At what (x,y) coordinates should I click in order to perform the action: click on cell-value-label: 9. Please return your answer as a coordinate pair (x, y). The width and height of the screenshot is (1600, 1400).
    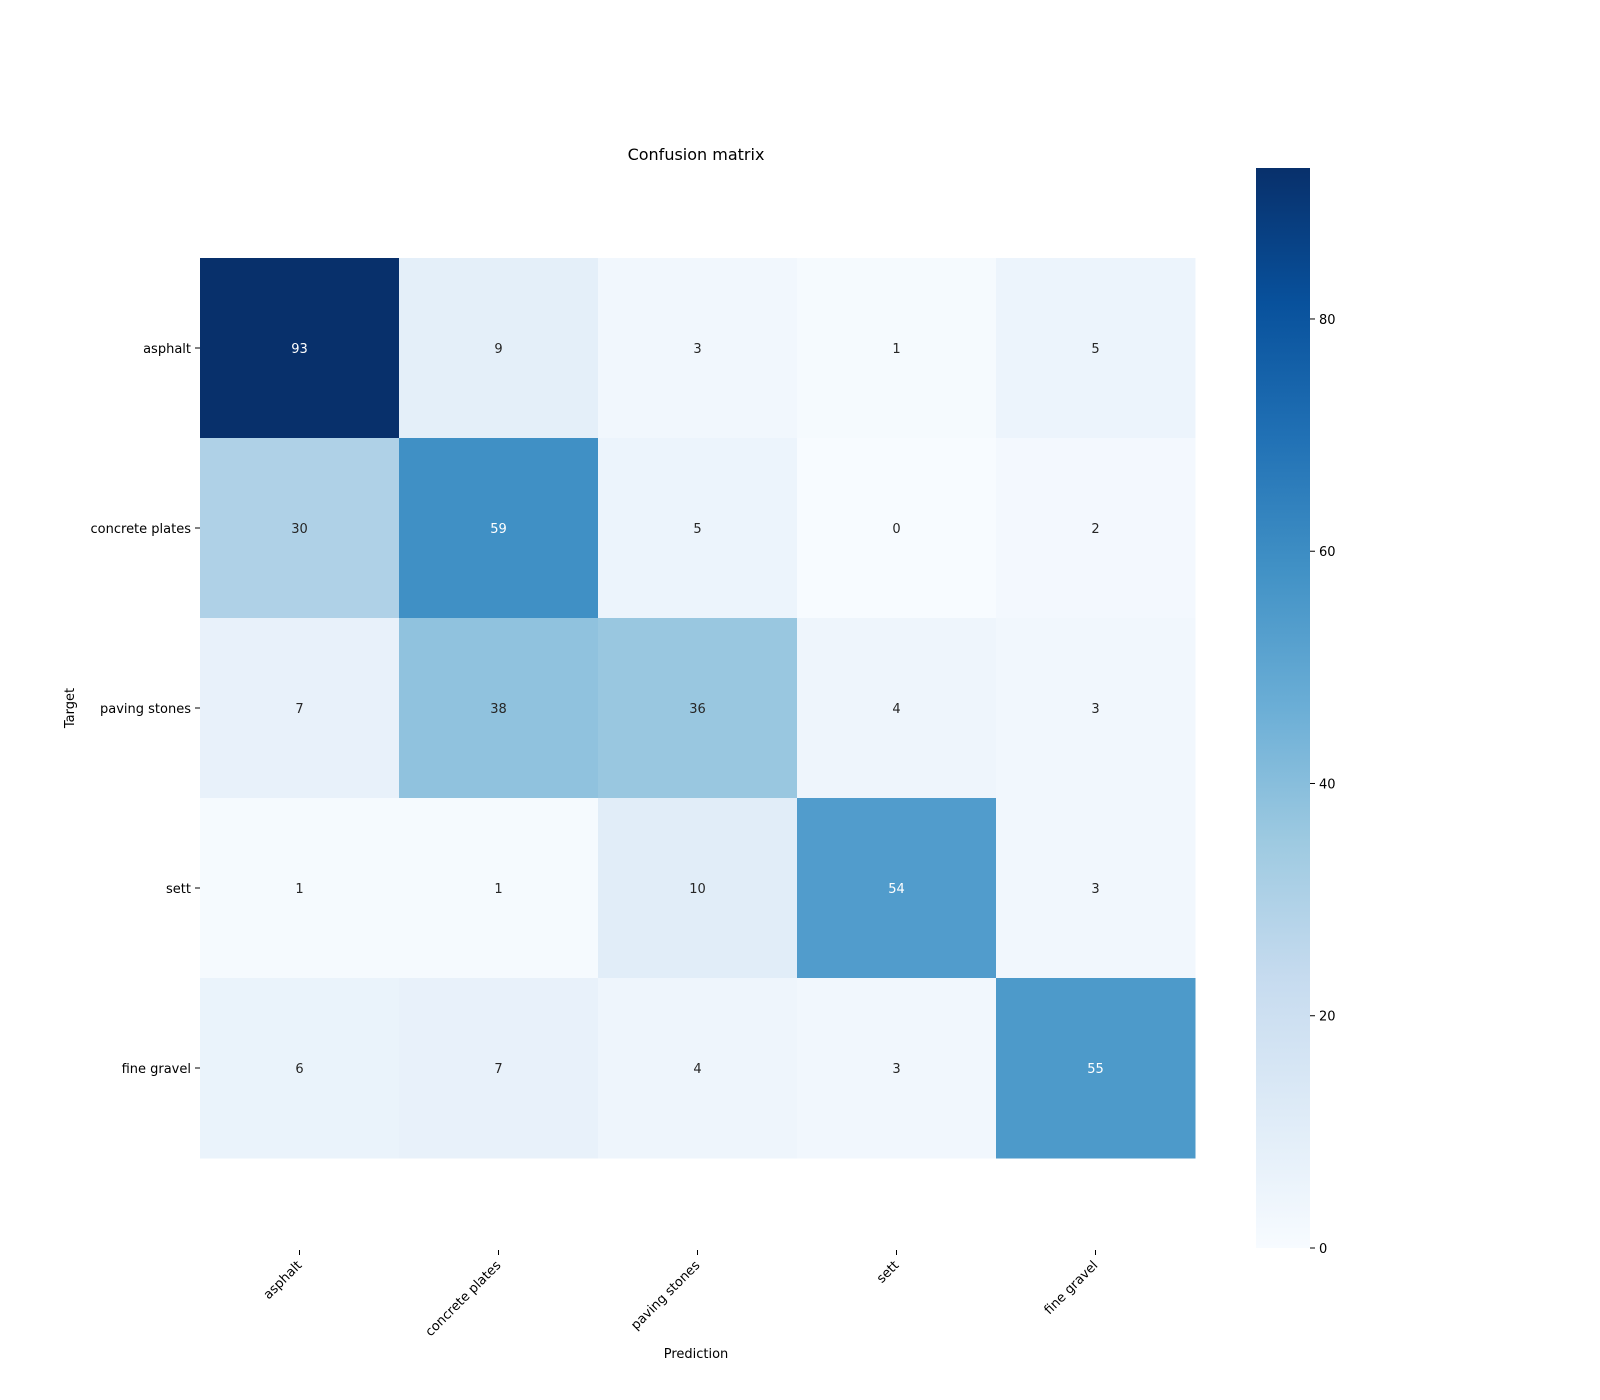
    Looking at the image, I should click on (498, 349).